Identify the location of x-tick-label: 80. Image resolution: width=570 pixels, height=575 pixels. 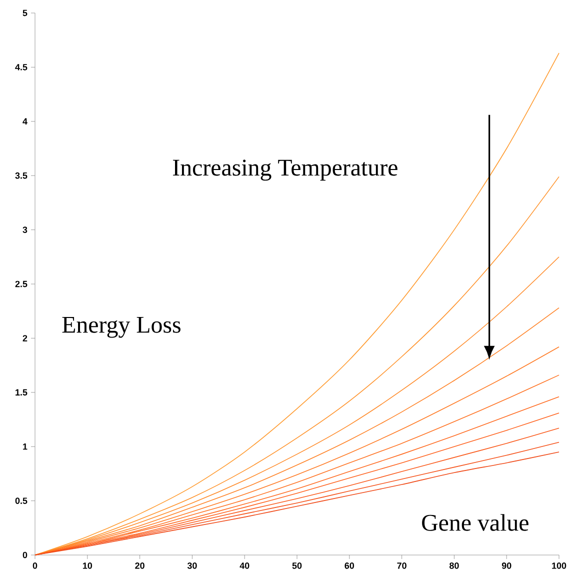
(454, 565).